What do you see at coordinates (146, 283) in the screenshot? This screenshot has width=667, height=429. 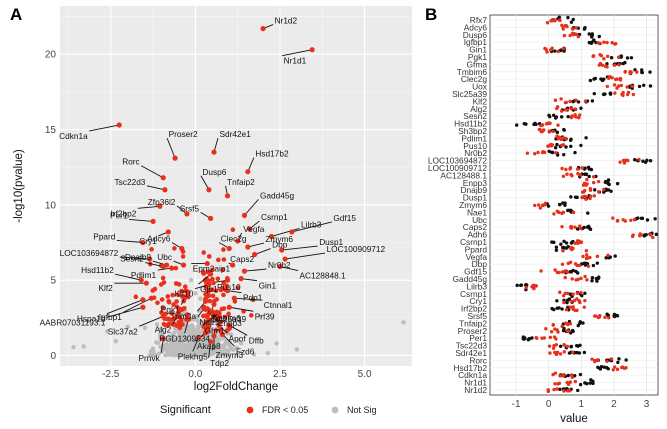 I see `volcano-point-klf2` at bounding box center [146, 283].